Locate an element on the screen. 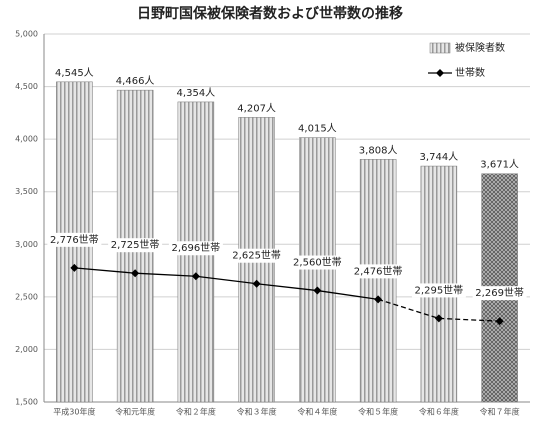 The image size is (539, 421). line-value-label: 2,476世帯 is located at coordinates (378, 270).